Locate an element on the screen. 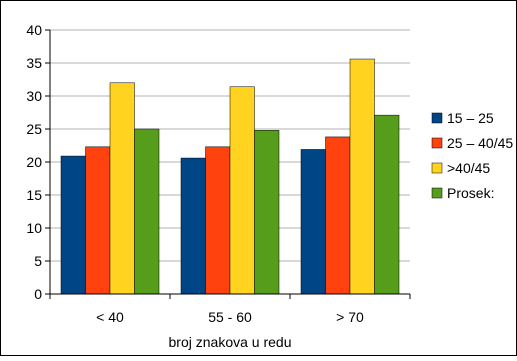  x-tick-labels: < 40 55 - 60 > 70 is located at coordinates (230, 317).